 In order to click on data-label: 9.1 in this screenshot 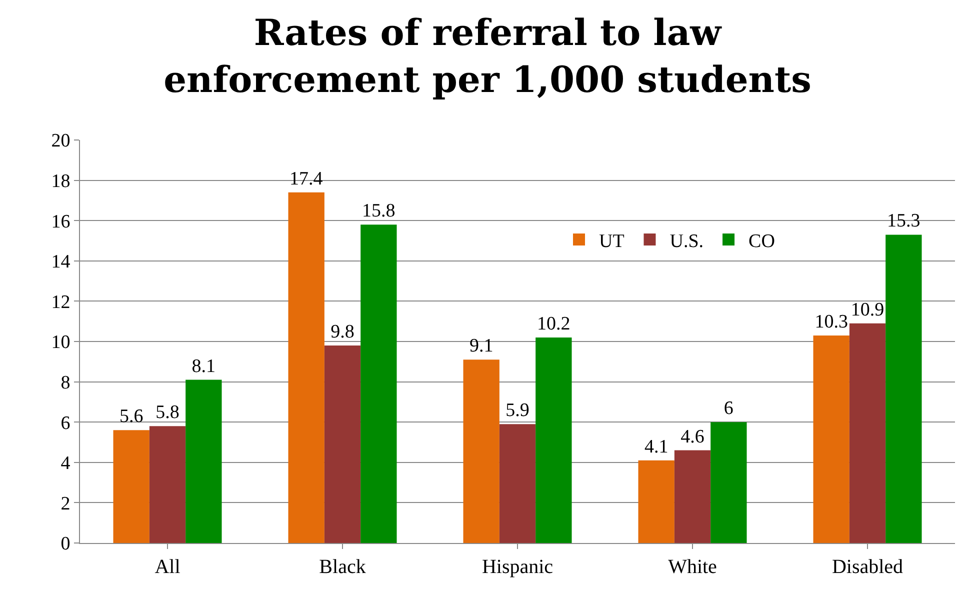, I will do `click(481, 346)`.